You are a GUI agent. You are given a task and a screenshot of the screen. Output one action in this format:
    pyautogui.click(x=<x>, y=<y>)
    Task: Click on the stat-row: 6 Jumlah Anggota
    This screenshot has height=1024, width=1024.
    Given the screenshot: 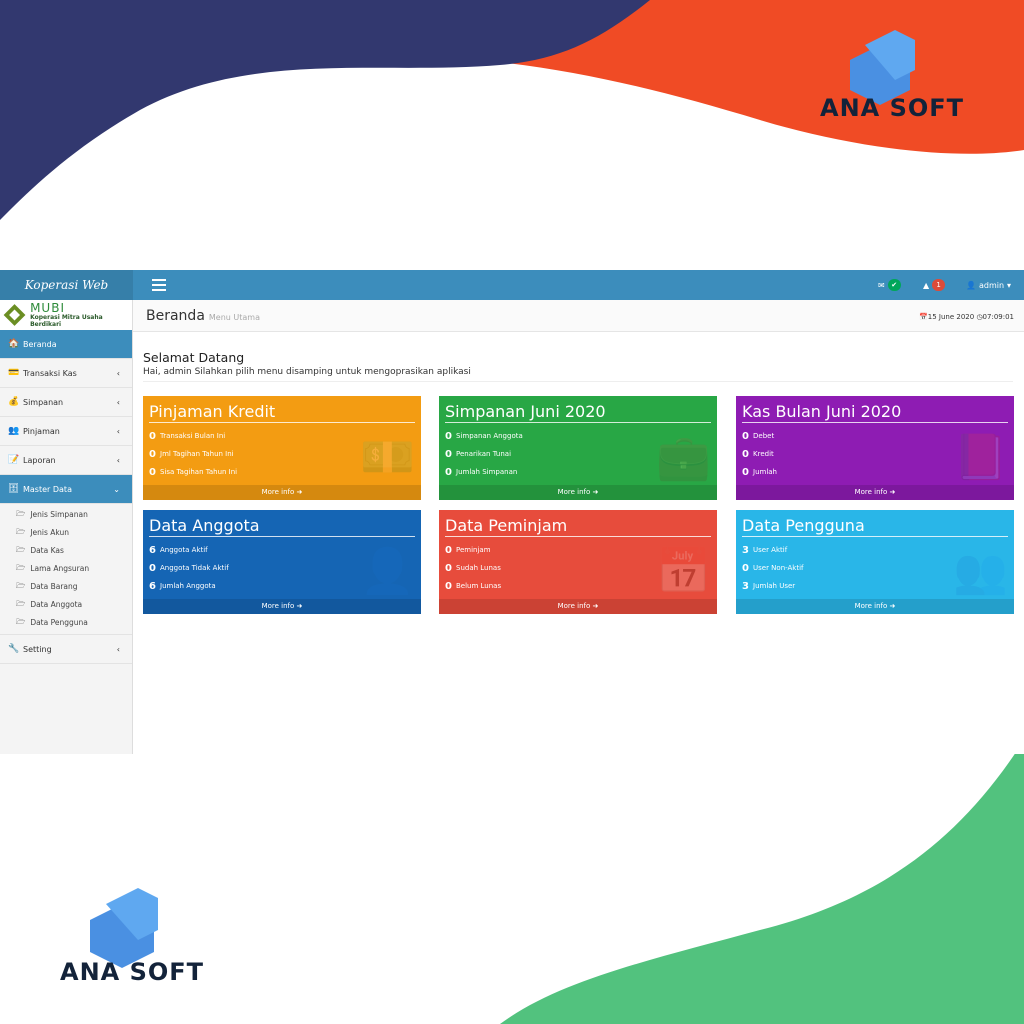 What is the action you would take?
    pyautogui.click(x=189, y=586)
    